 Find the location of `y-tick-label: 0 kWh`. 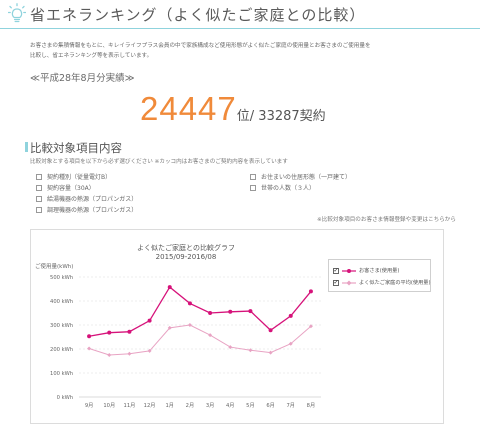

y-tick-label: 0 kWh is located at coordinates (65, 398).